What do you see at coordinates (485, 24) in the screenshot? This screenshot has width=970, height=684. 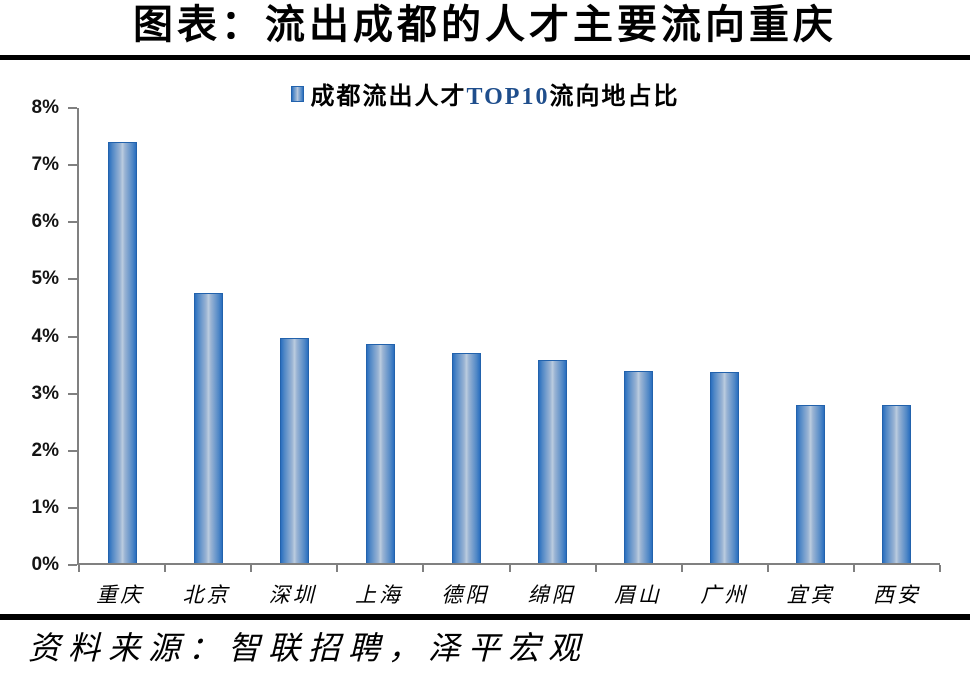 I see `page-title: 图表：流出成都的人才主要流向重庆` at bounding box center [485, 24].